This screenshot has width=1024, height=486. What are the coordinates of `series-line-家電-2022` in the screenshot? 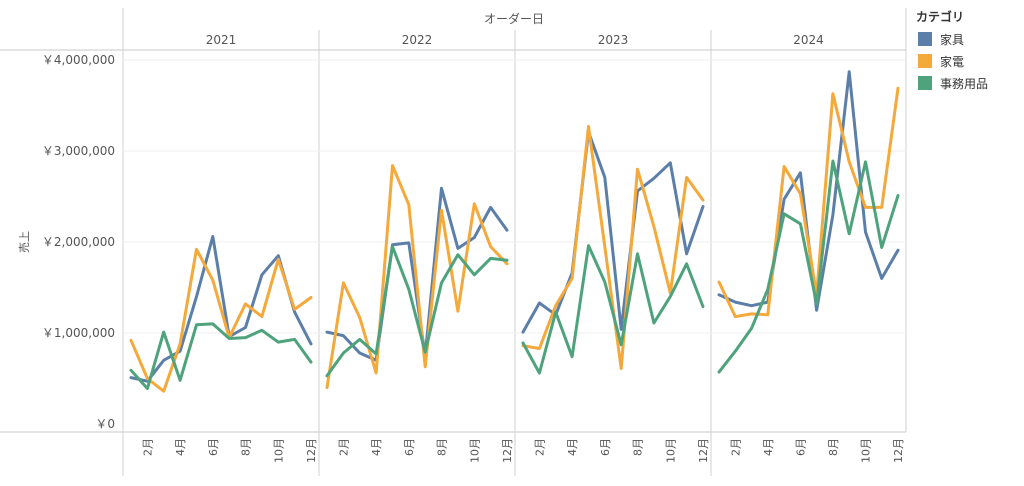 It's located at (417, 277).